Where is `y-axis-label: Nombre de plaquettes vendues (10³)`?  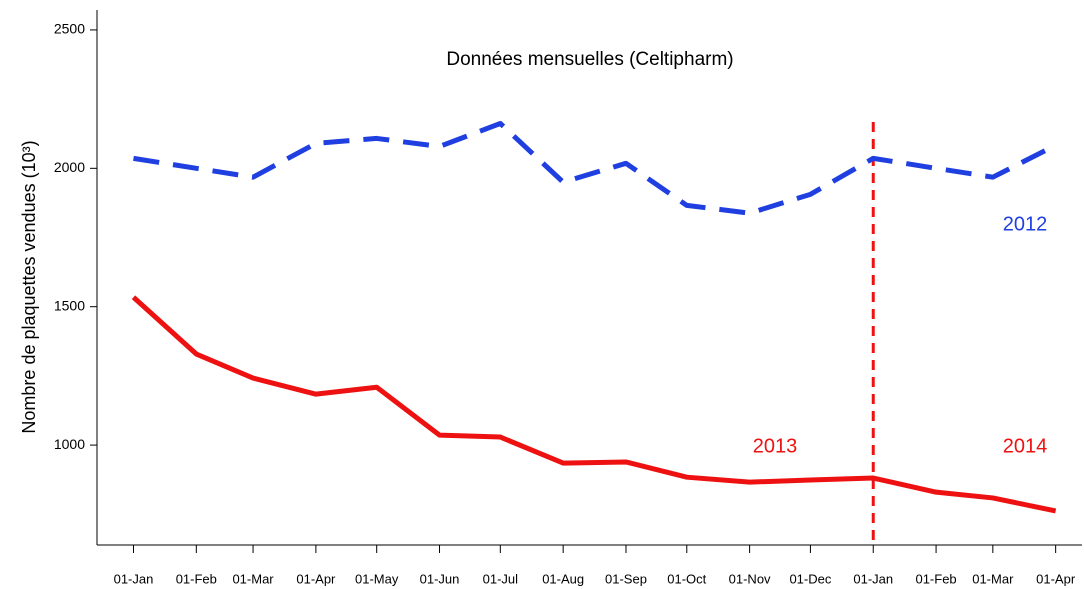 y-axis-label: Nombre de plaquettes vendues (10³) is located at coordinates (29, 286).